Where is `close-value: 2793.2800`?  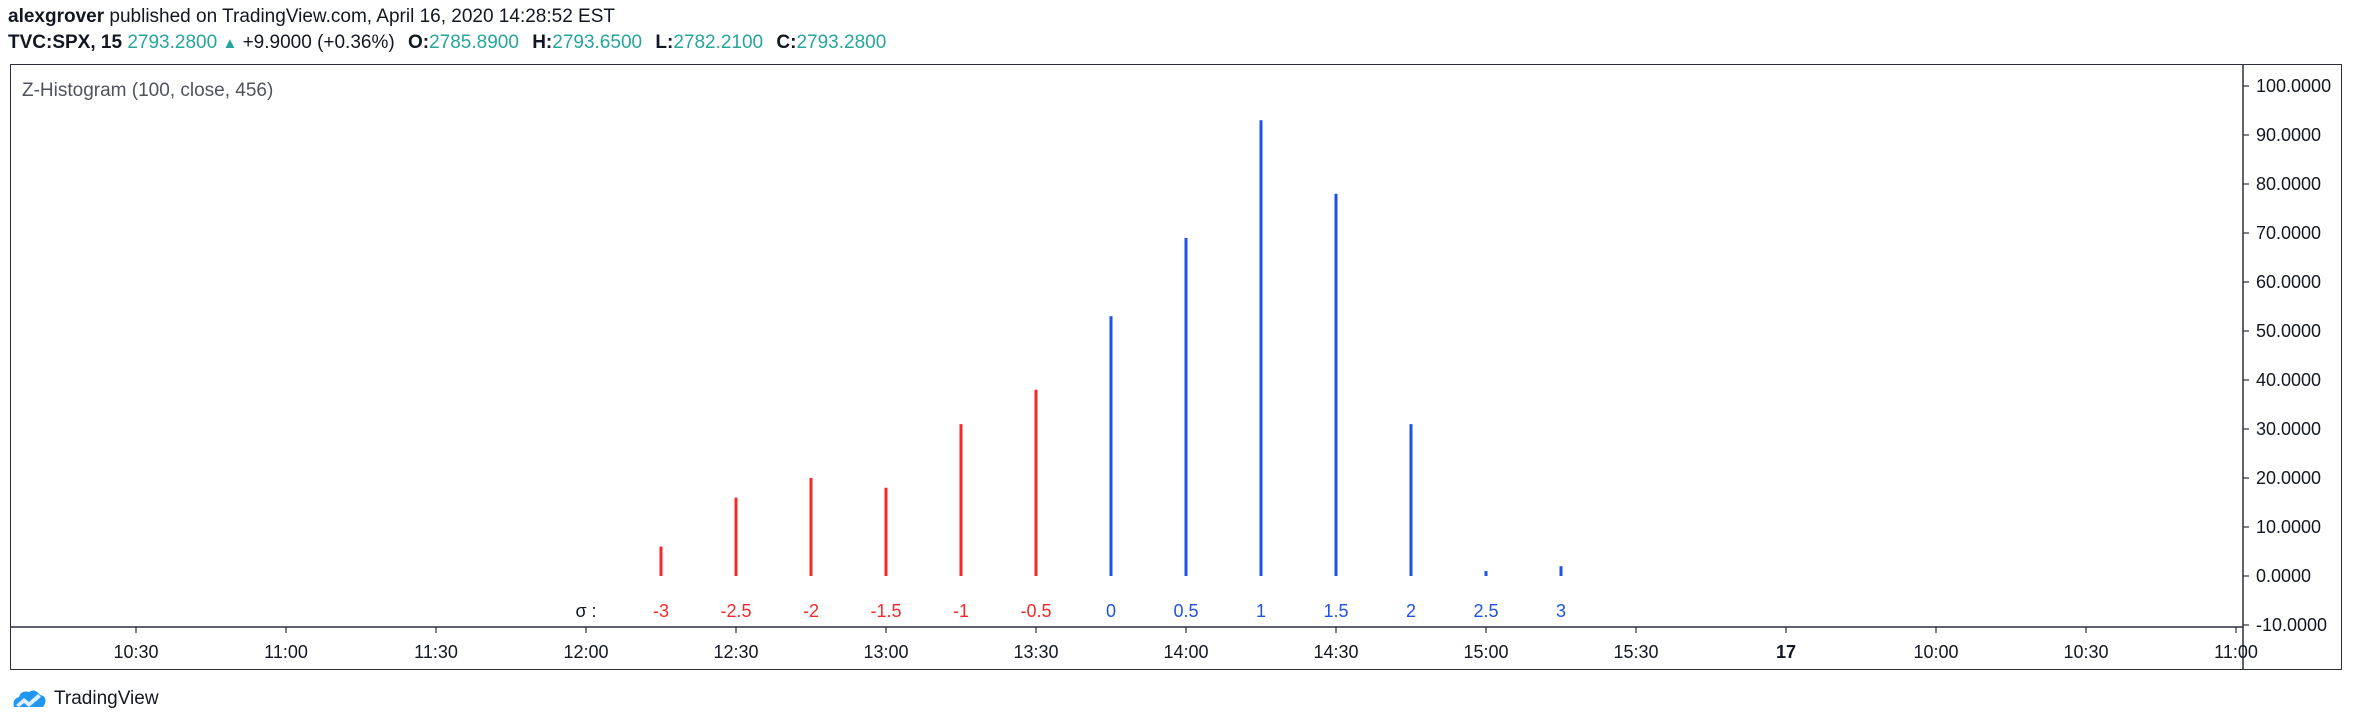
close-value: 2793.2800 is located at coordinates (841, 42).